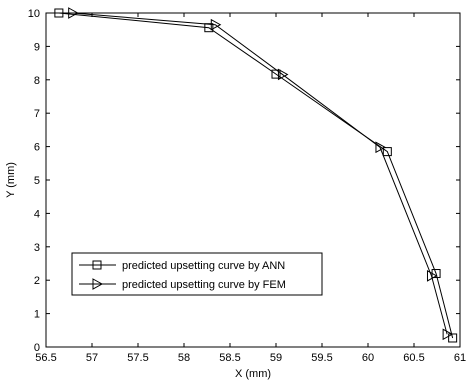 The image size is (474, 385). What do you see at coordinates (276, 358) in the screenshot?
I see `x-tick-label: 59` at bounding box center [276, 358].